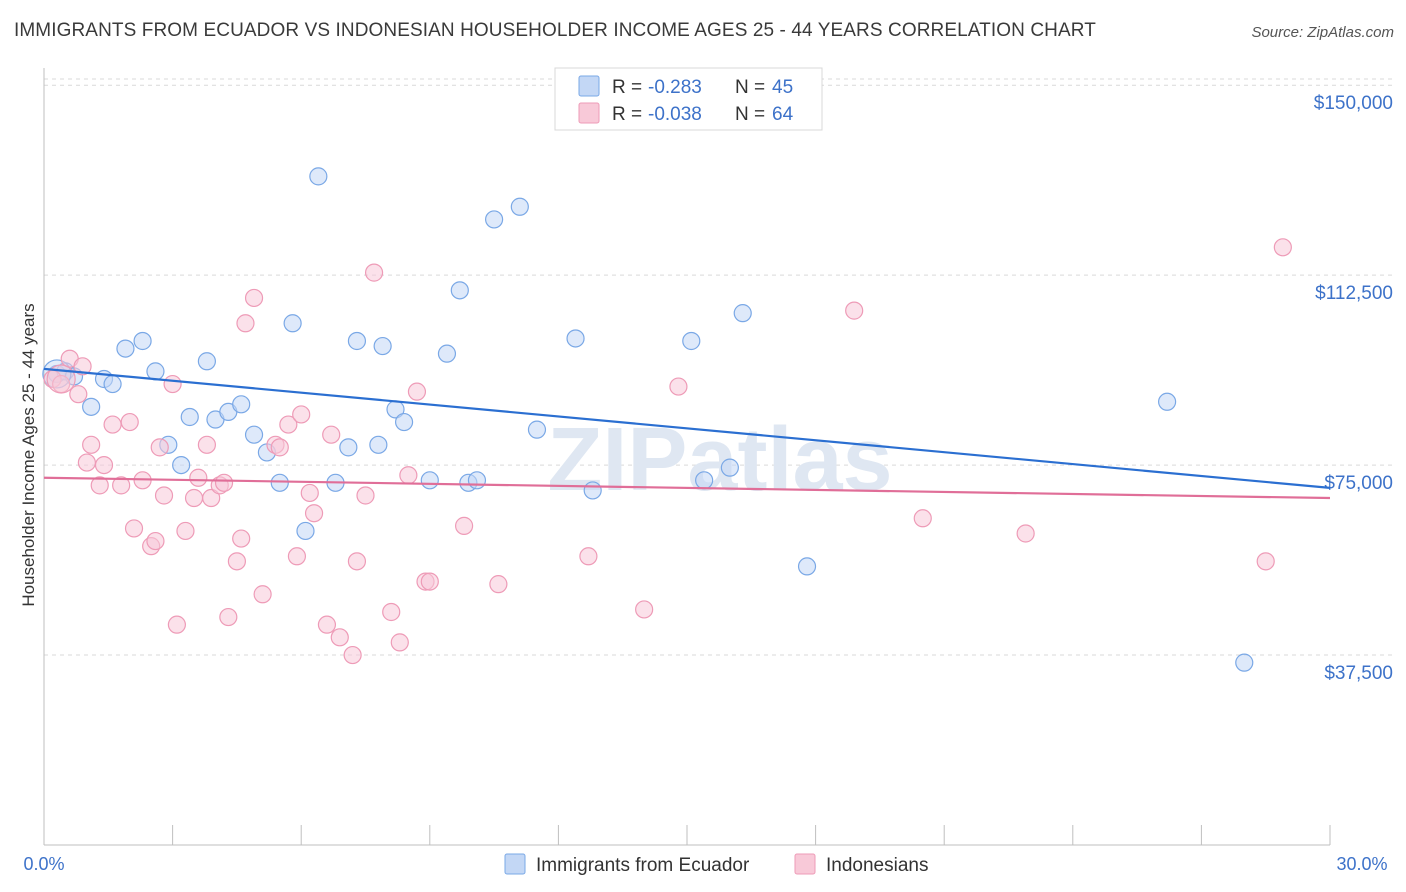  Describe the element at coordinates (589, 86) in the screenshot. I see `legend-swatch-ecuador` at that location.